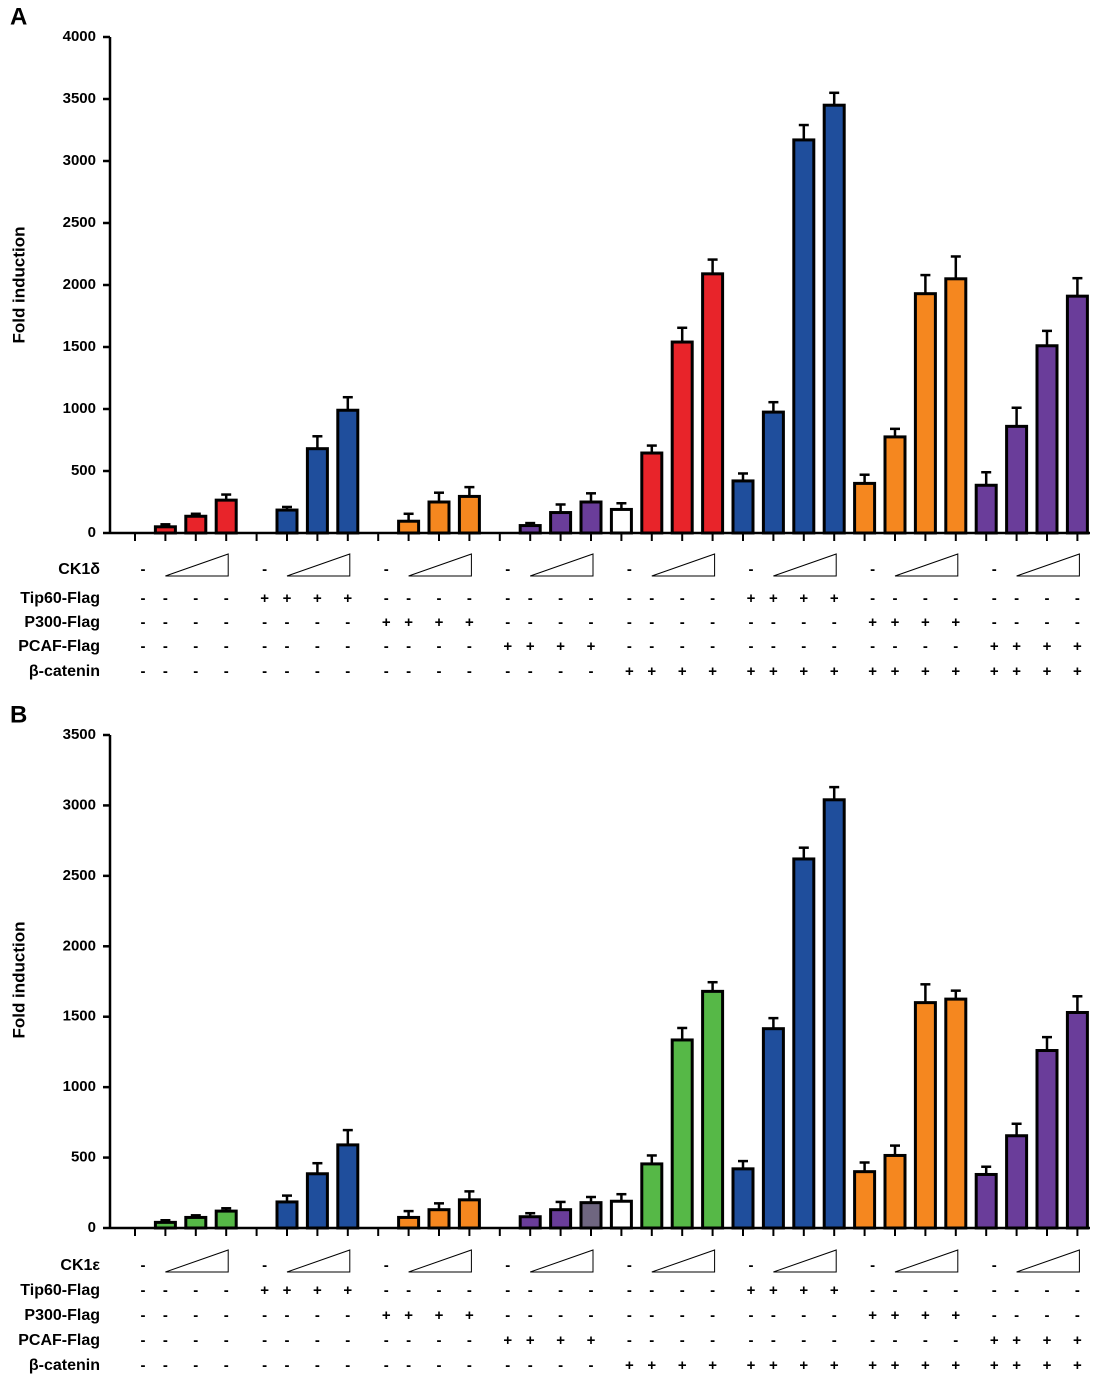 This screenshot has height=1376, width=1104. I want to click on condition-label: β-catenin, so click(64, 671).